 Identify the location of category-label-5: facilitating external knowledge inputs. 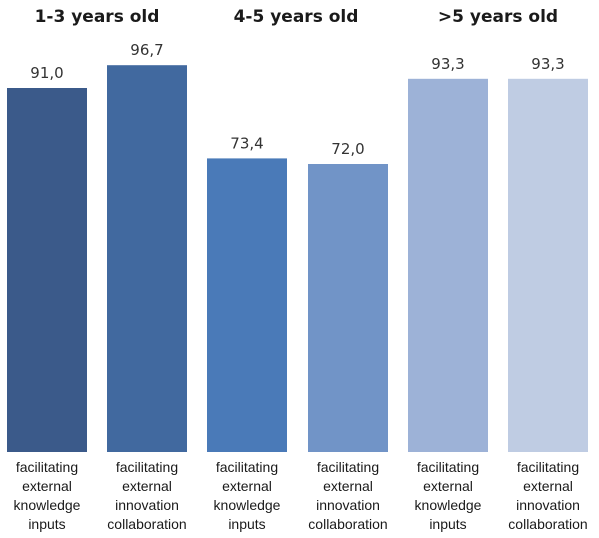
(448, 495).